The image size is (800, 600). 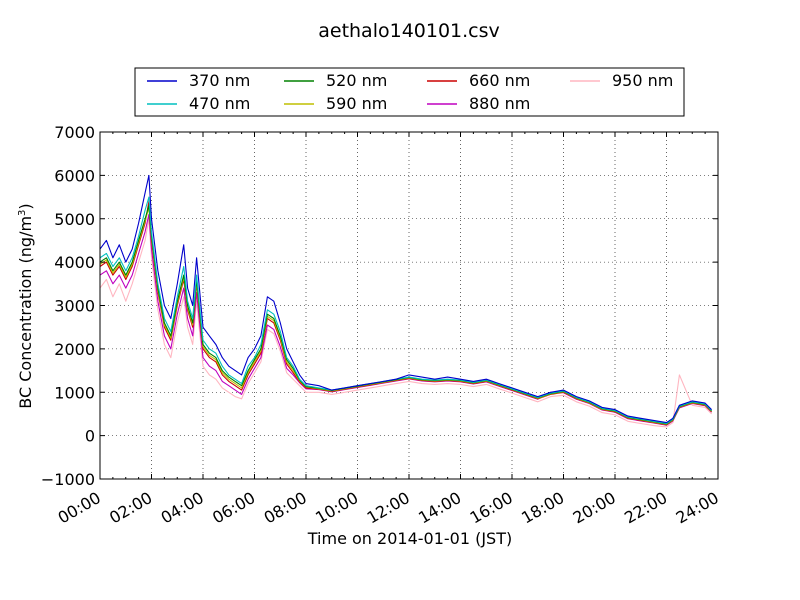 What do you see at coordinates (409, 538) in the screenshot?
I see `x-axis-label: Time on 2014-01-01 (JST)` at bounding box center [409, 538].